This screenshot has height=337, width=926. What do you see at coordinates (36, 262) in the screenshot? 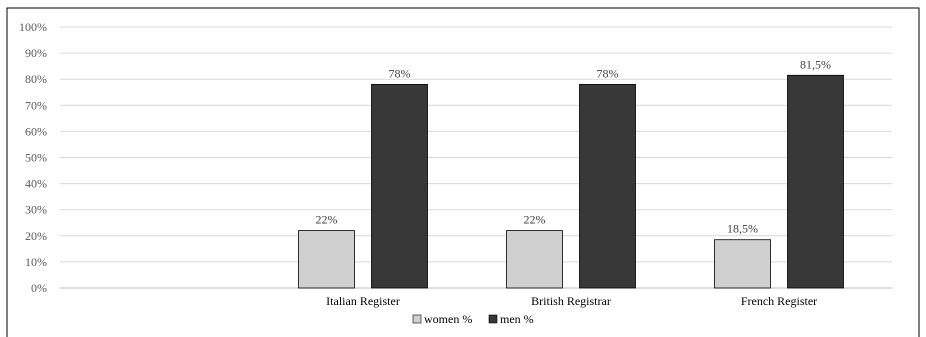
I see `y-tick-label: 10%` at bounding box center [36, 262].